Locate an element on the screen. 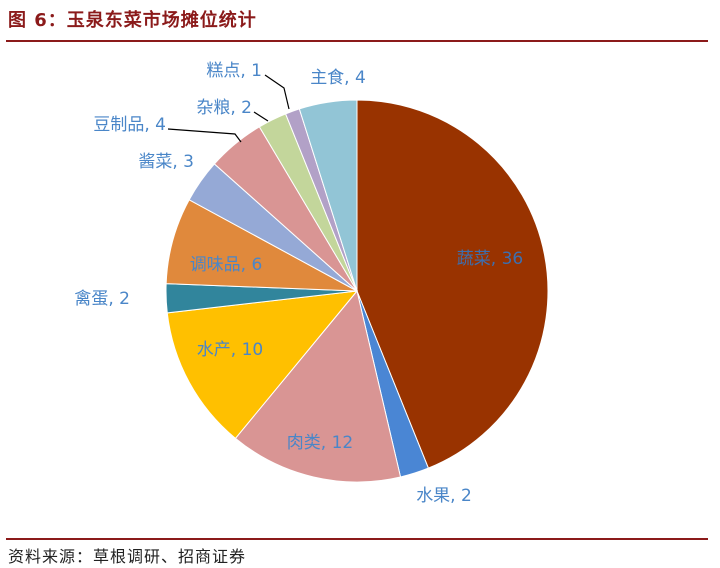 This screenshot has height=568, width=720. top-divider is located at coordinates (357, 41).